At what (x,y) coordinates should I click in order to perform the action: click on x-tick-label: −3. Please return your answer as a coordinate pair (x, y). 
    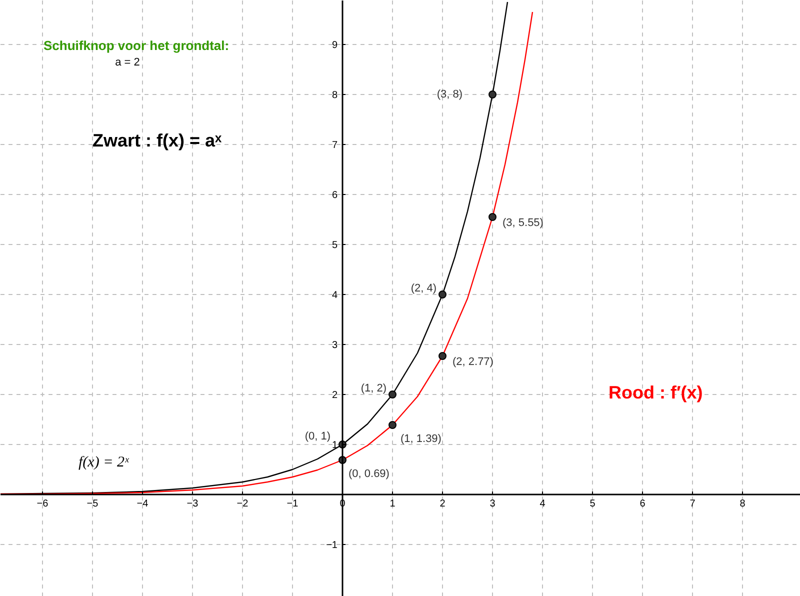
    Looking at the image, I should click on (192, 504).